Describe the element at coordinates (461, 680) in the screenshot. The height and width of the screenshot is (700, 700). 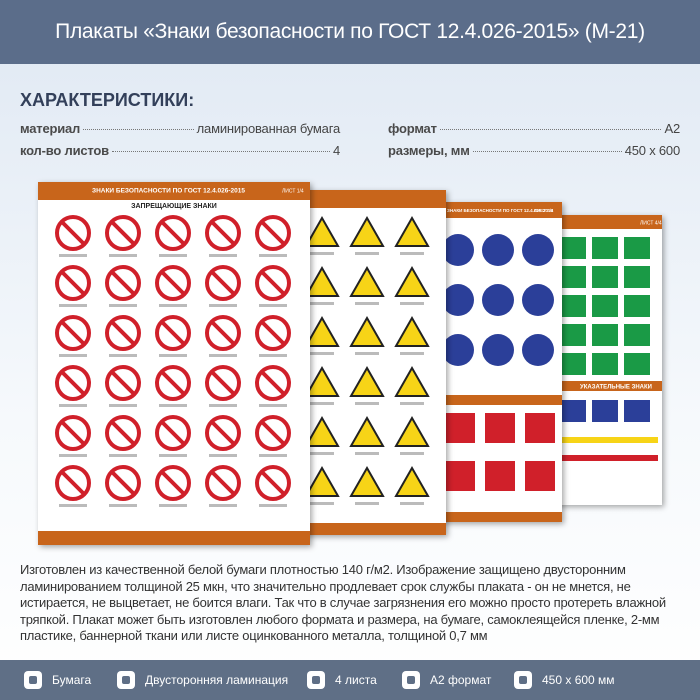
I see `feature-label: А2 формат` at that location.